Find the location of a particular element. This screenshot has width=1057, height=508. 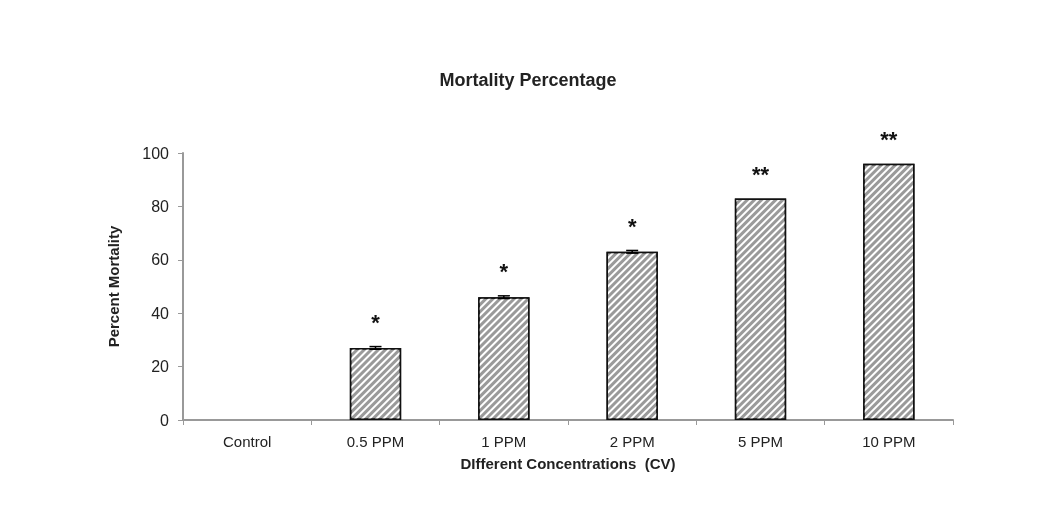

y-tick-label: 100 is located at coordinates (156, 153).